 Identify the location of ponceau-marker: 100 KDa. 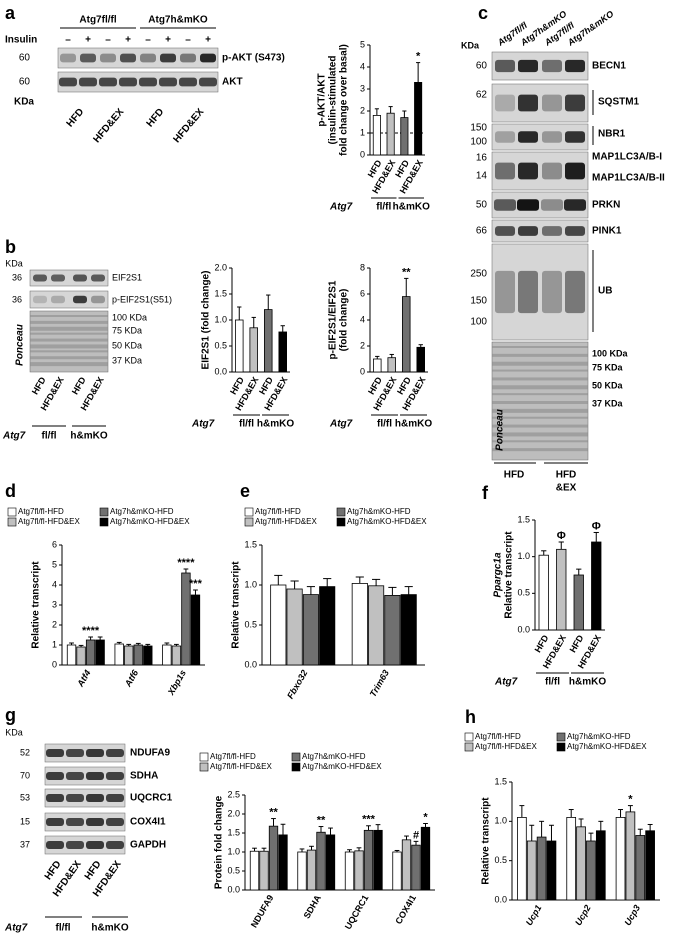
(610, 353).